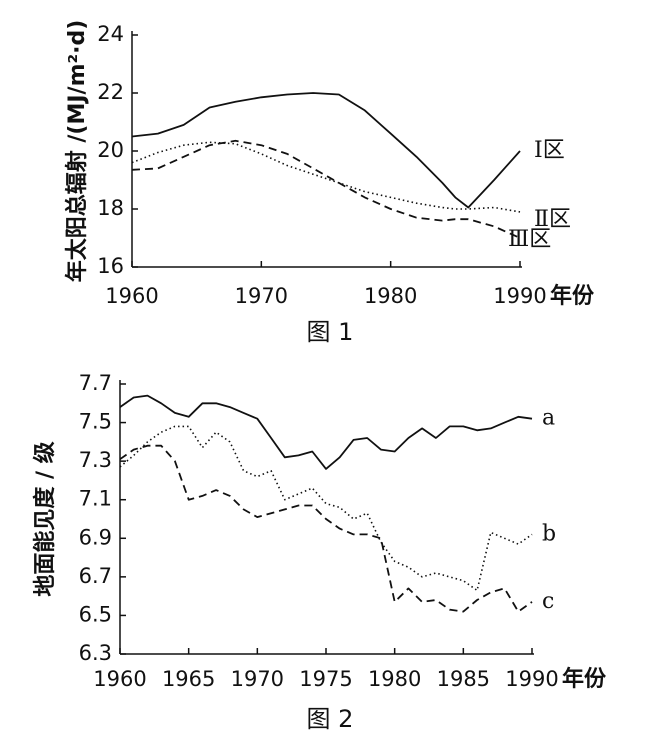 The width and height of the screenshot is (664, 747). Describe the element at coordinates (95, 653) in the screenshot. I see `y-tick-label: 6.3` at that location.